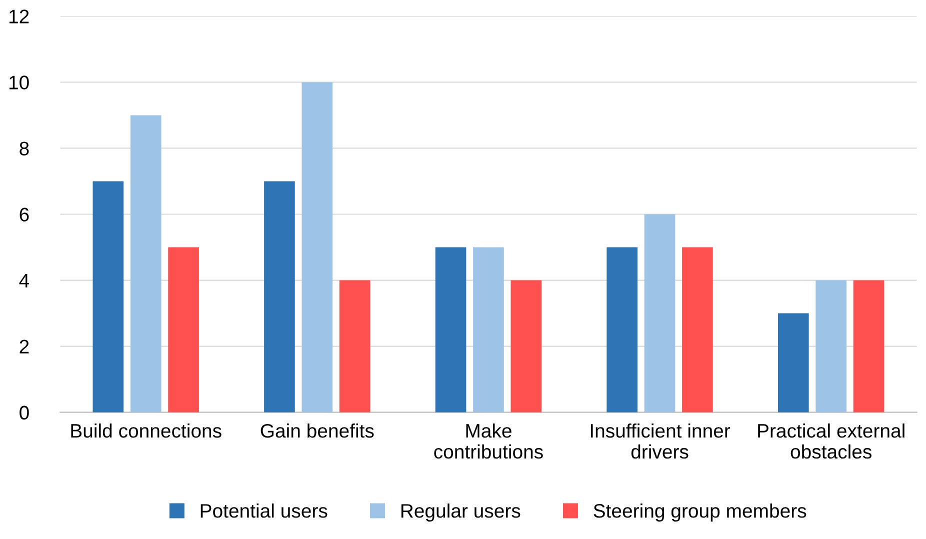 The height and width of the screenshot is (539, 926). What do you see at coordinates (19, 83) in the screenshot?
I see `y-tick-label: 10` at bounding box center [19, 83].